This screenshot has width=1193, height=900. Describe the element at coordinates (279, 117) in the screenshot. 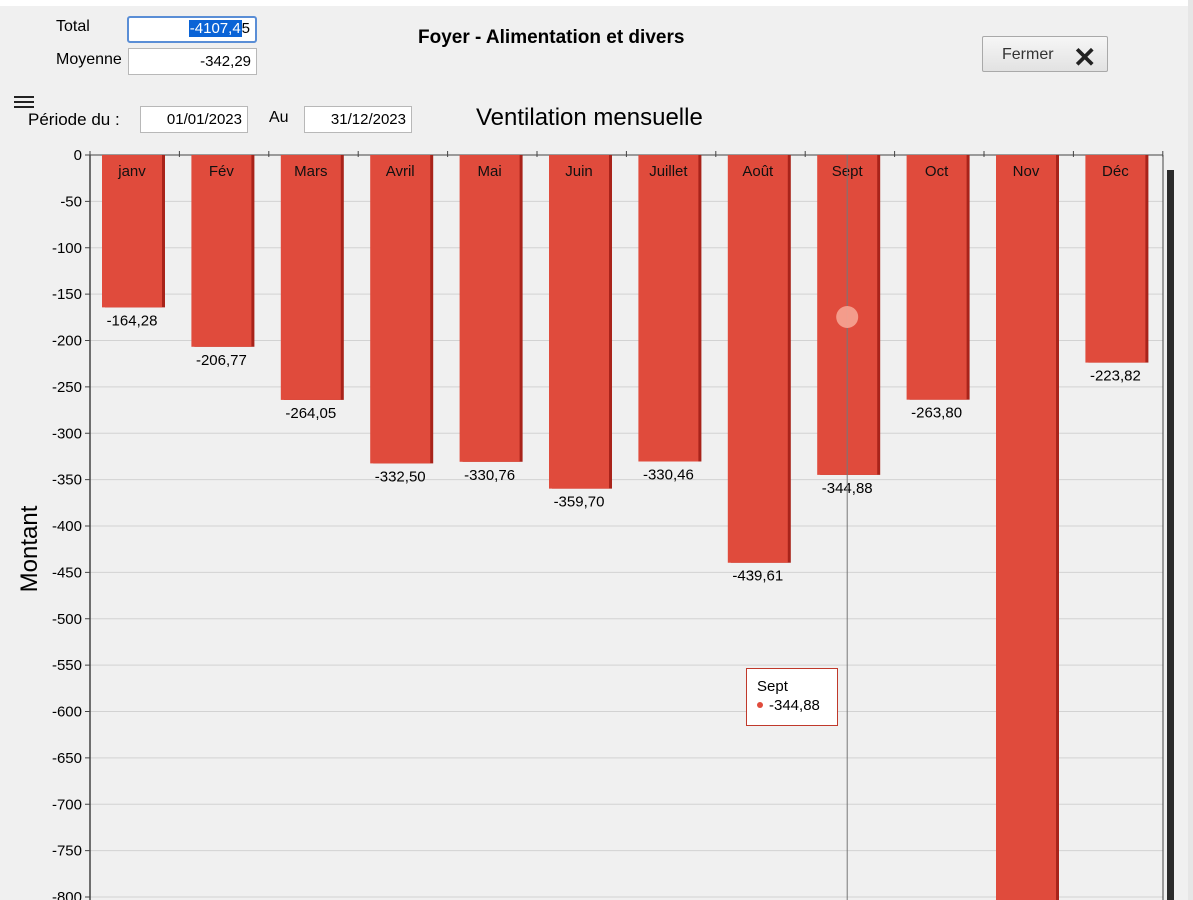

I see `period-to-label: Au` at that location.